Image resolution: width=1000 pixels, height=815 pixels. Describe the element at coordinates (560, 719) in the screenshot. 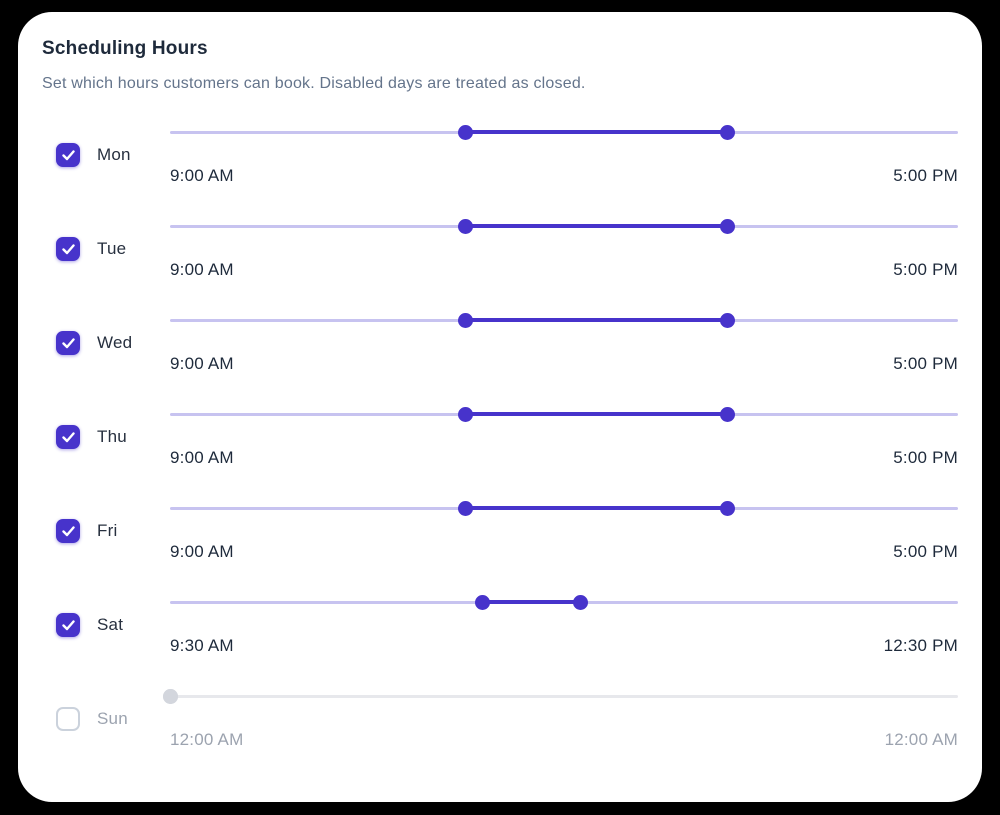

I see `slider-area: 12:00 AM 12:00 AM` at that location.